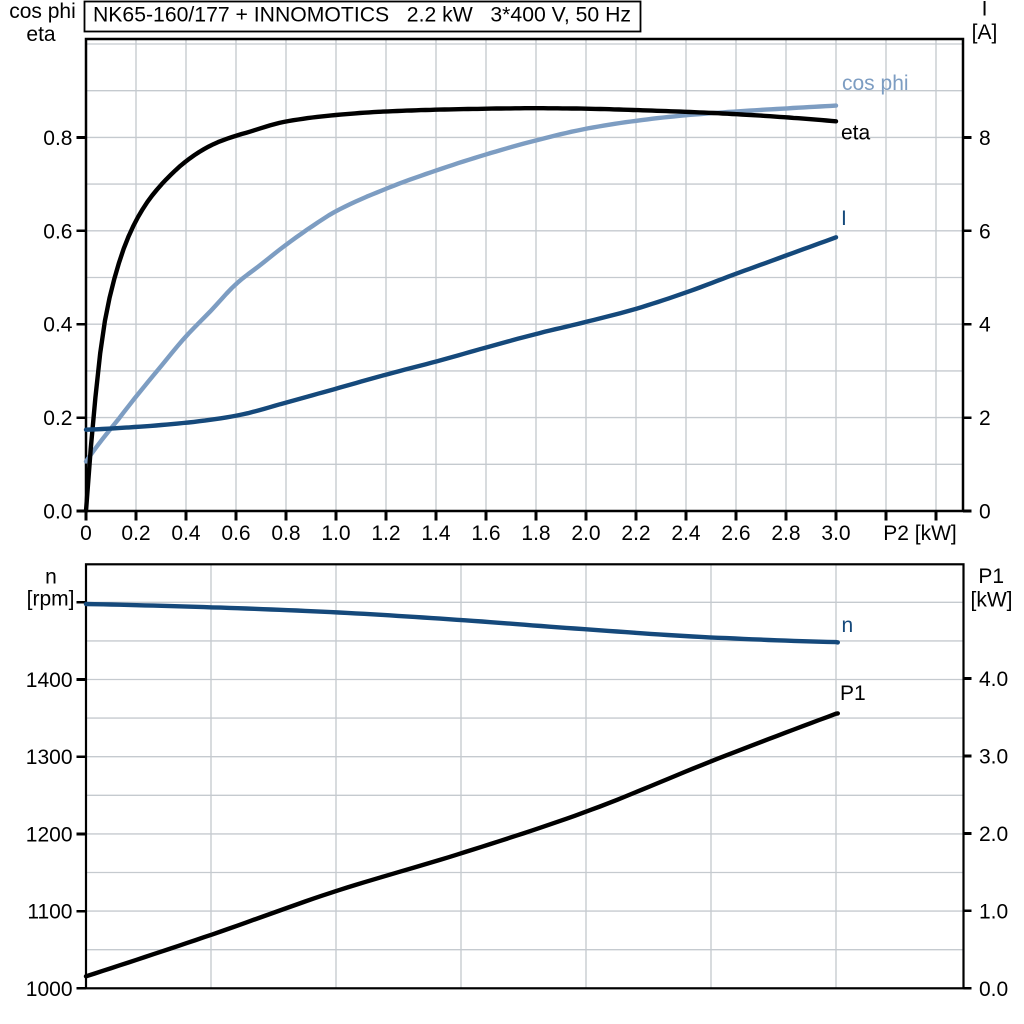  Describe the element at coordinates (535, 533) in the screenshot. I see `svg-text: 1.8` at that location.